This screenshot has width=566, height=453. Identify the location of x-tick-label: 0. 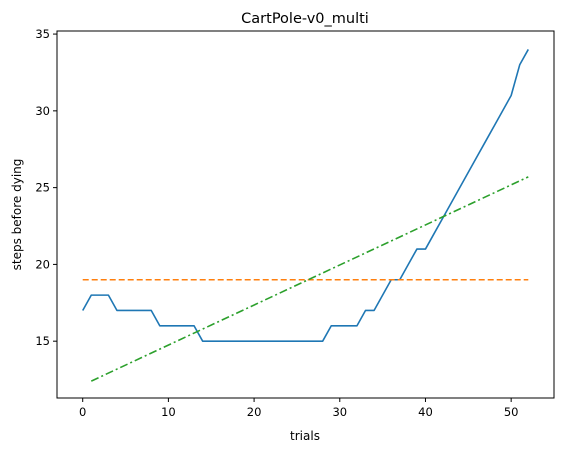
(82, 412).